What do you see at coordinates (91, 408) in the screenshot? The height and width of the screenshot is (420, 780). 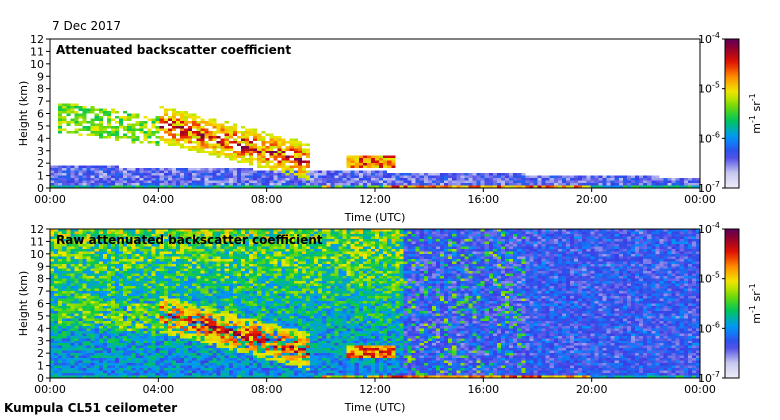 I see `instrument-footer: Kumpula CL51 ceilometer` at bounding box center [91, 408].